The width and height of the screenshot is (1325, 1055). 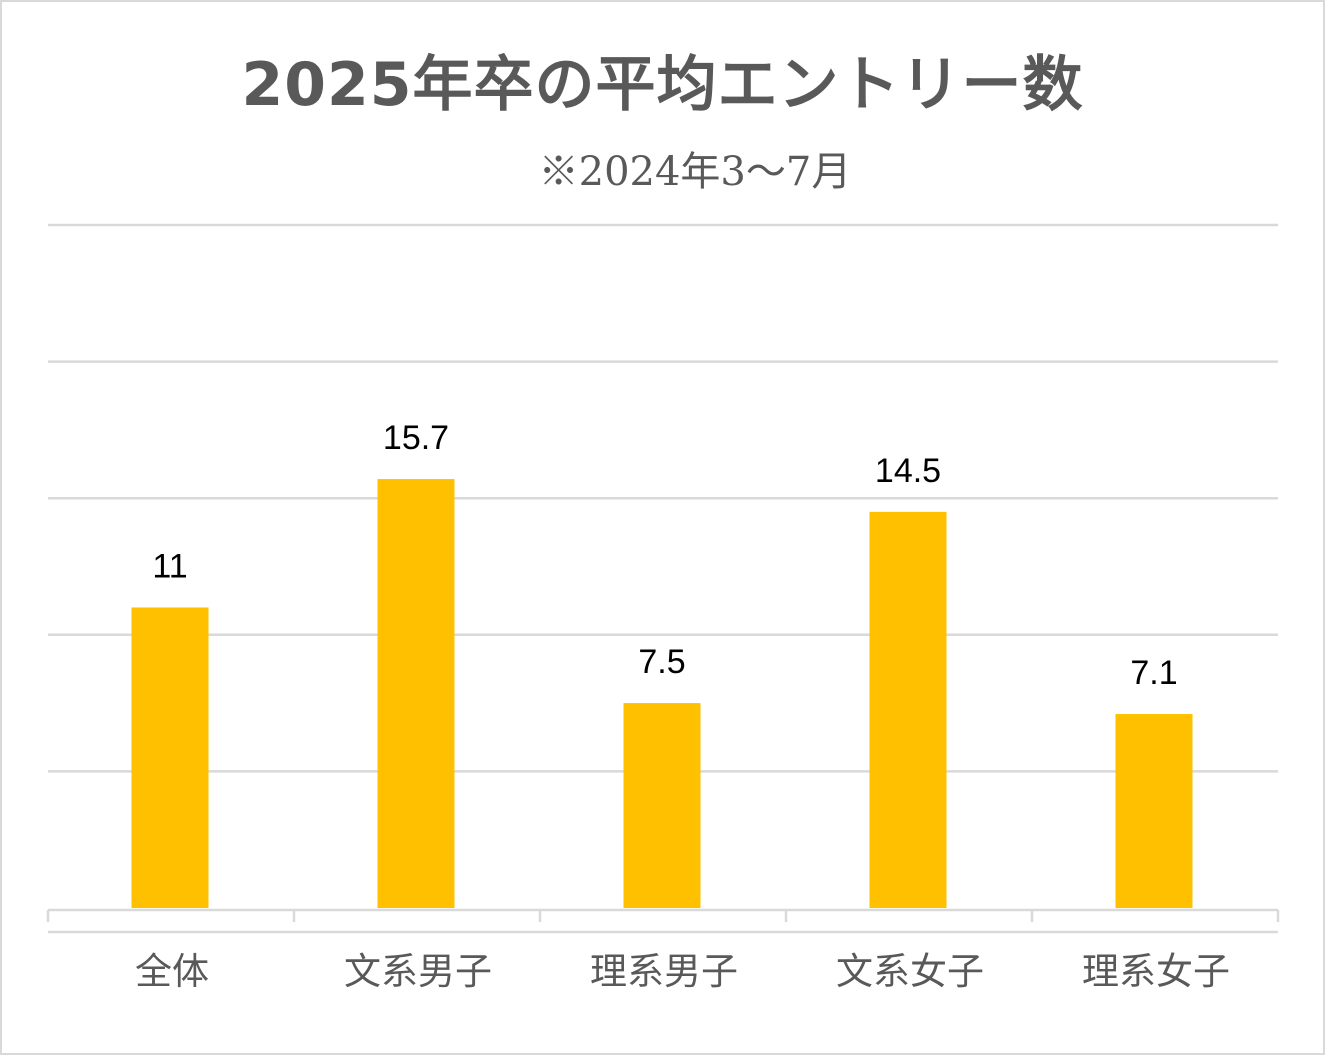 What do you see at coordinates (172, 971) in the screenshot?
I see `category-label-1: 全体` at bounding box center [172, 971].